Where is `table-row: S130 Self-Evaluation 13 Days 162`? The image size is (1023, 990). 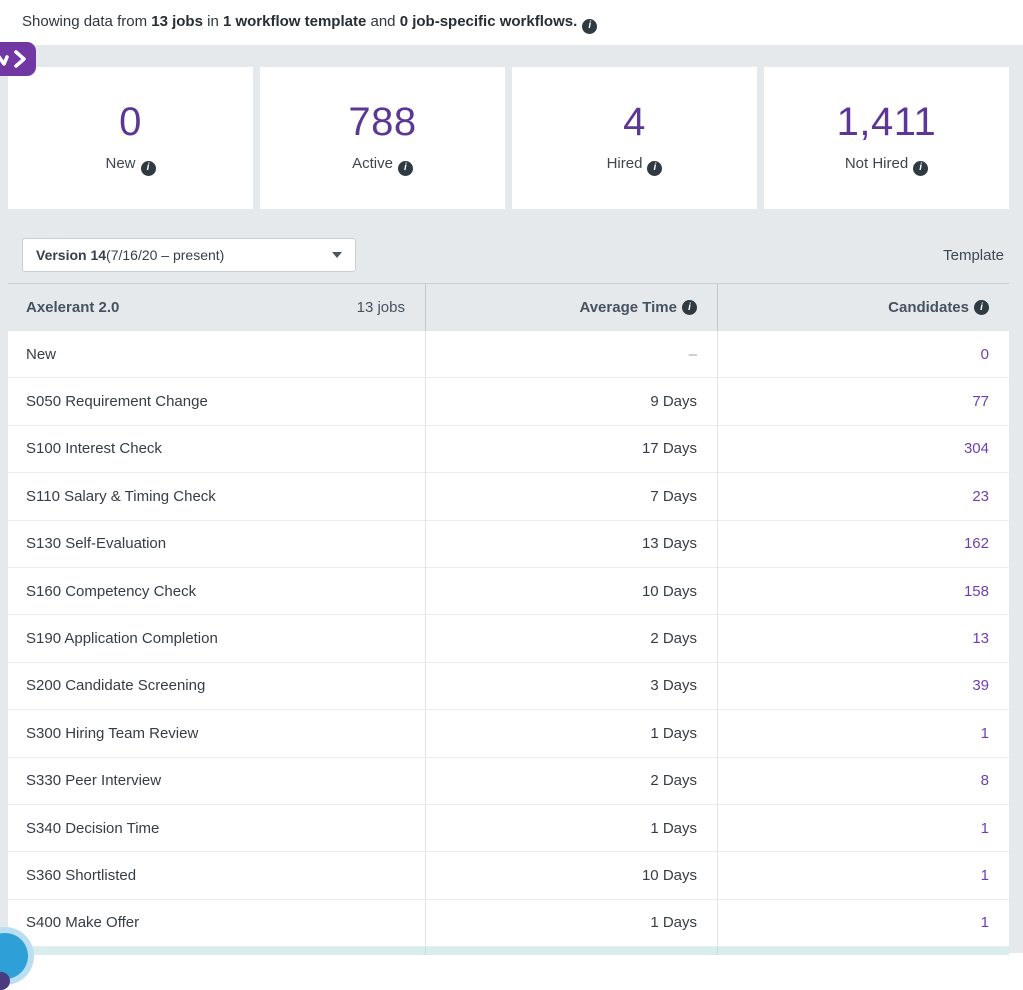 table-row: S130 Self-Evaluation 13 Days 162 is located at coordinates (508, 544).